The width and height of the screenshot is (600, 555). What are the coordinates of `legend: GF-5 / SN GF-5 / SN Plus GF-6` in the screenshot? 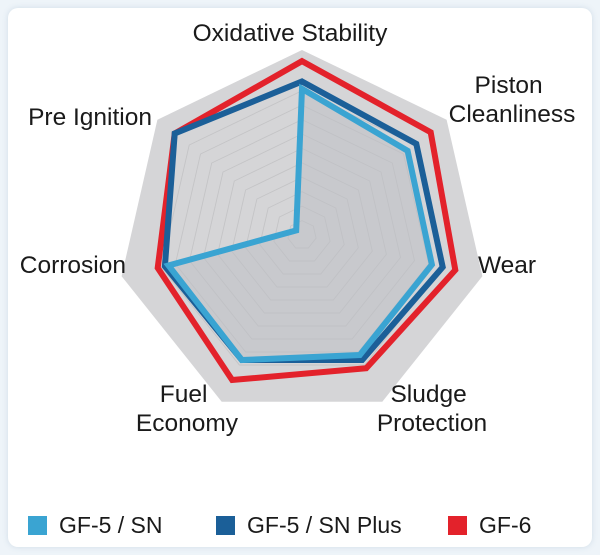 It's located at (300, 525).